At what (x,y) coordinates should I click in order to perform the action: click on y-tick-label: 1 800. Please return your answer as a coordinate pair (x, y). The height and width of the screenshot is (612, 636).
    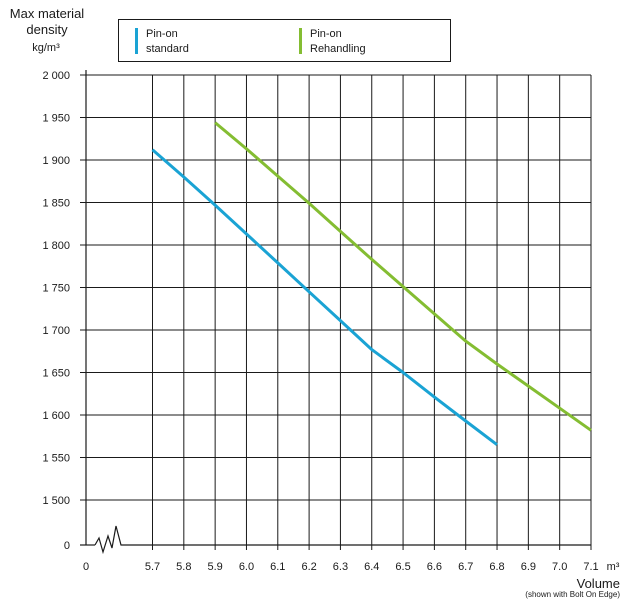
    Looking at the image, I should click on (56, 246).